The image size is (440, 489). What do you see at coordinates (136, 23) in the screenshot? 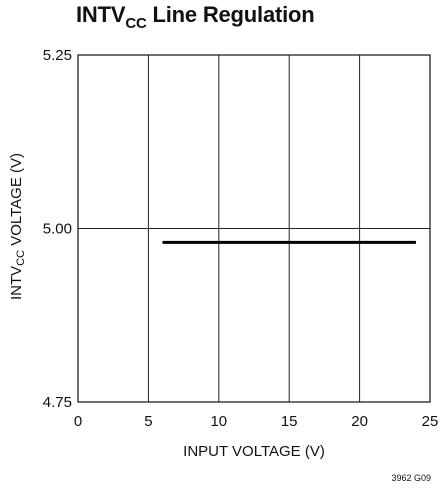
I see `chart-title-subscript: CC` at bounding box center [136, 23].